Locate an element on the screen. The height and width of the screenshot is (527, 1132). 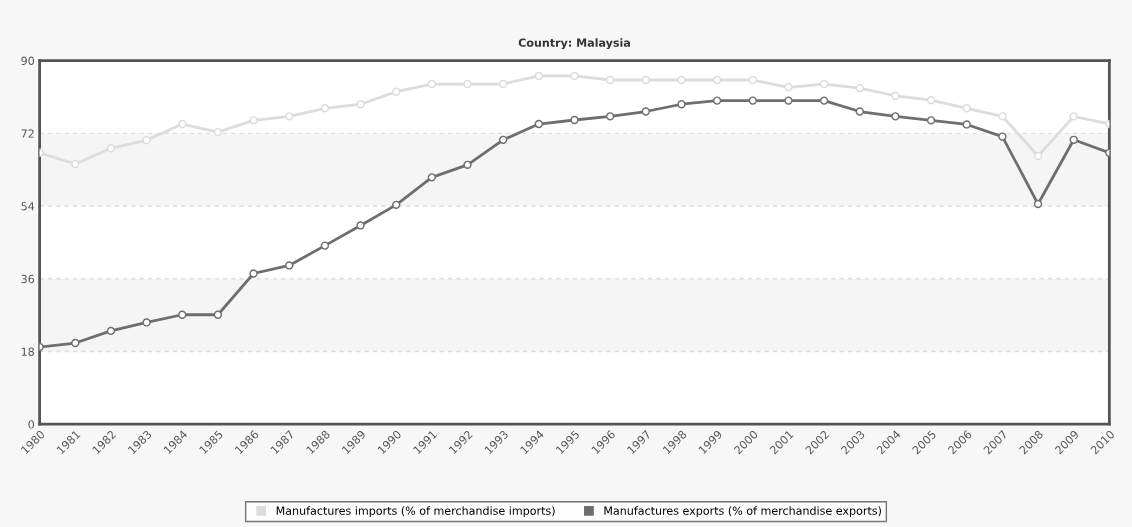
y-tick-label: 90 is located at coordinates (28, 60).